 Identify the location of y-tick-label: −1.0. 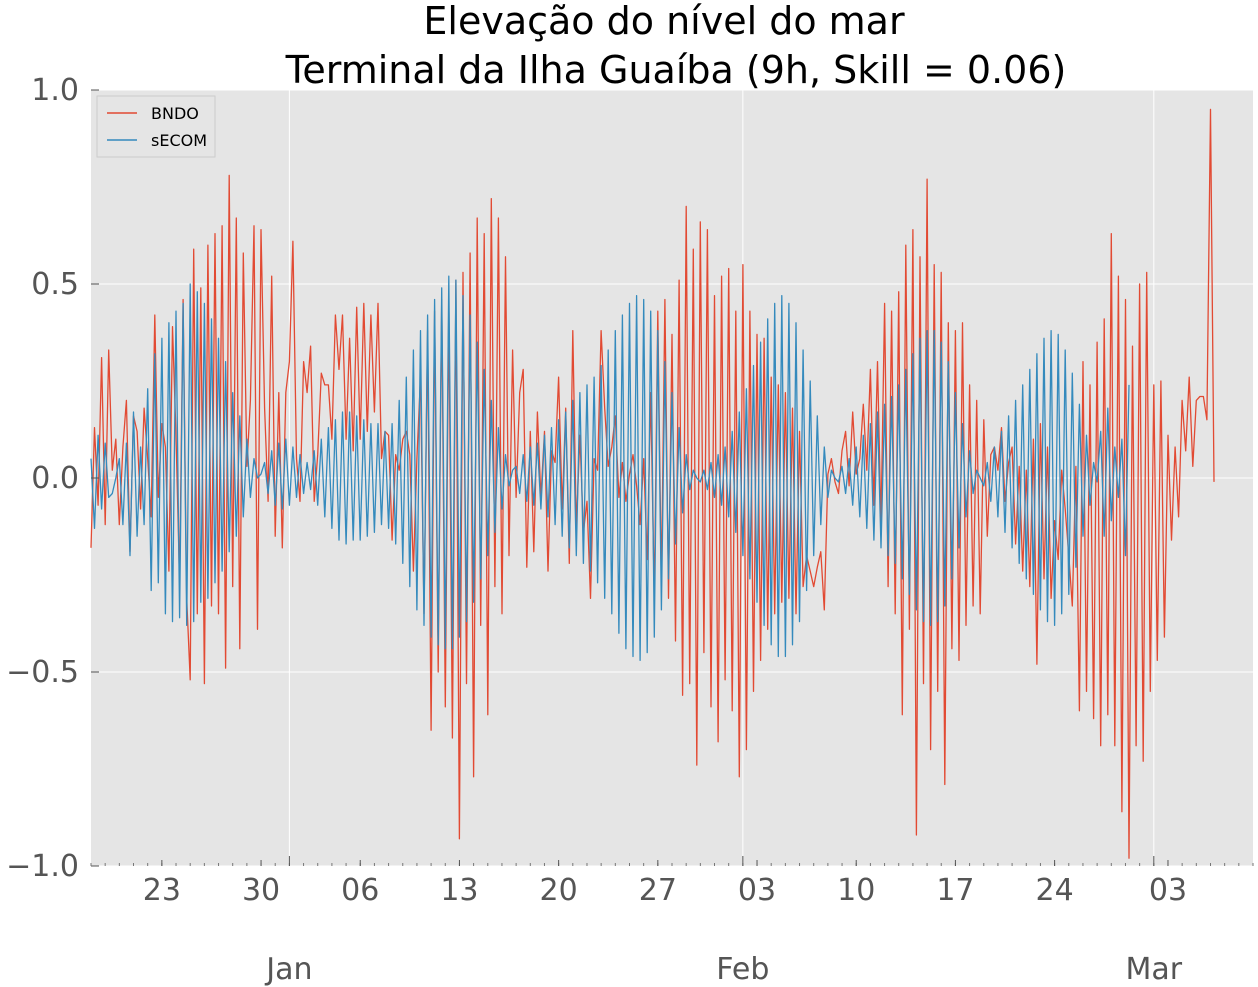
(42, 866).